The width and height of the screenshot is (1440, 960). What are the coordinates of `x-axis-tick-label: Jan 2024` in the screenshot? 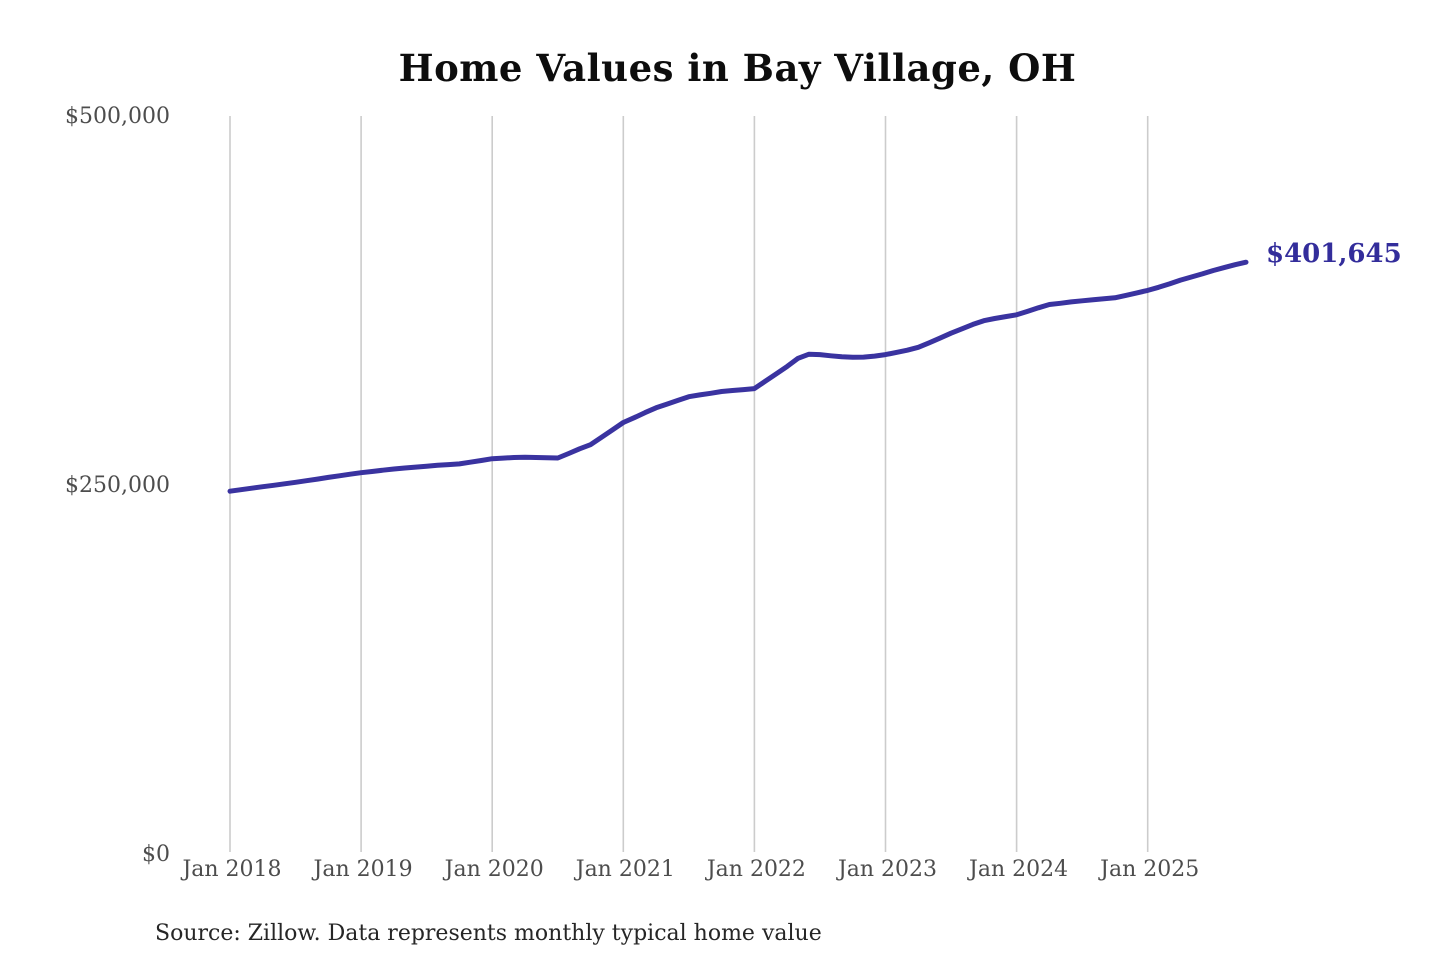 It's located at (1019, 869).